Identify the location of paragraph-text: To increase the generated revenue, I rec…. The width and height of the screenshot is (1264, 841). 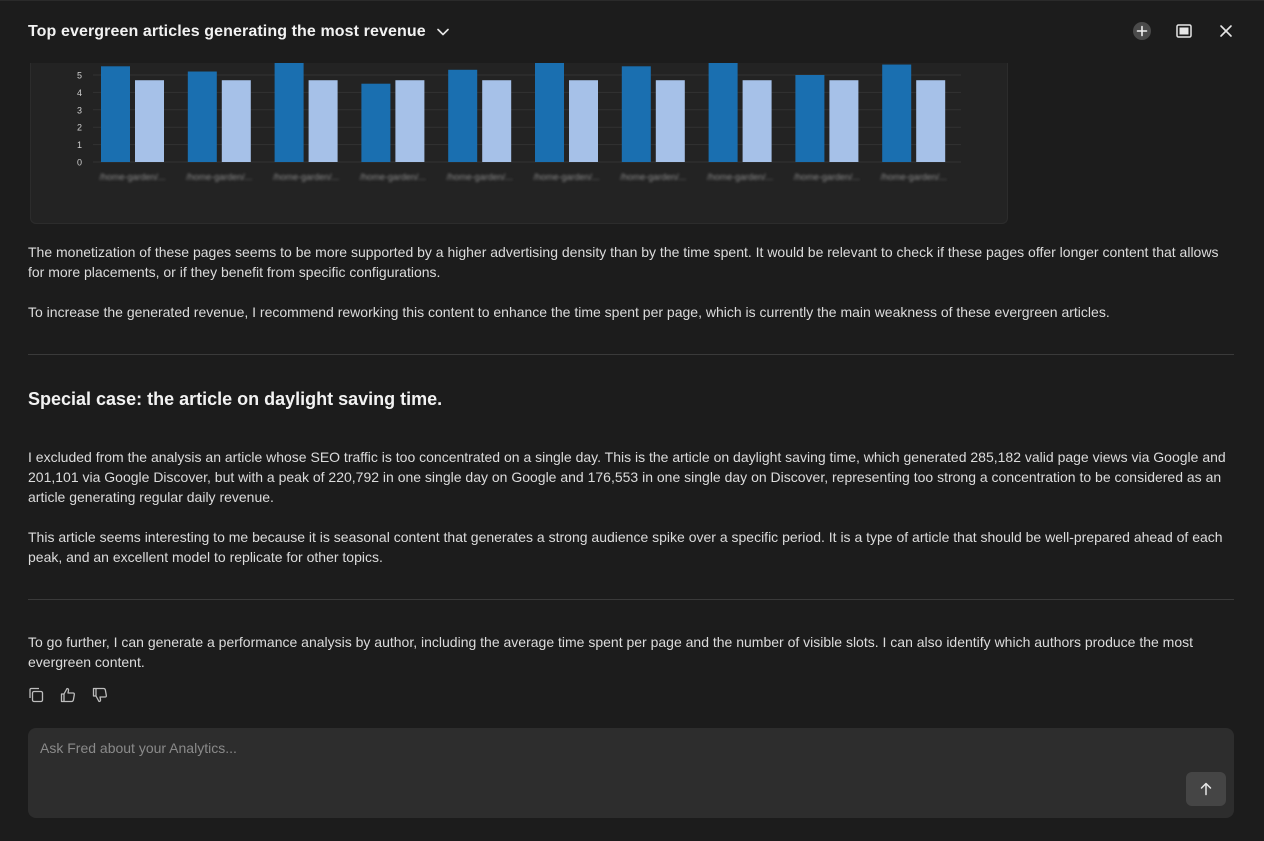
(569, 312).